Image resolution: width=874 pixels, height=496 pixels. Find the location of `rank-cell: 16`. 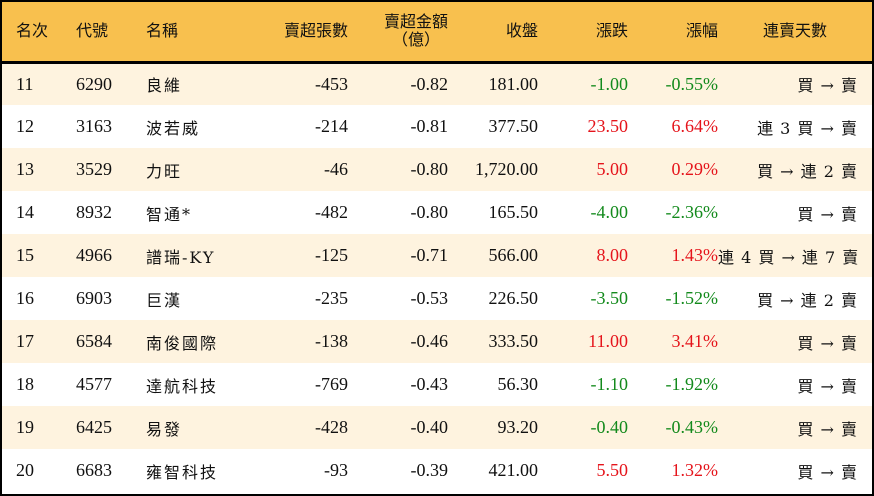

rank-cell: 16 is located at coordinates (25, 298).